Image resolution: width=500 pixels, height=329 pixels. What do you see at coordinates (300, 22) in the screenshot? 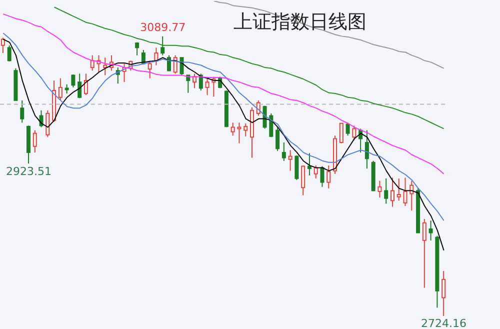
I see `chart-title: 上证指数日线图` at bounding box center [300, 22].